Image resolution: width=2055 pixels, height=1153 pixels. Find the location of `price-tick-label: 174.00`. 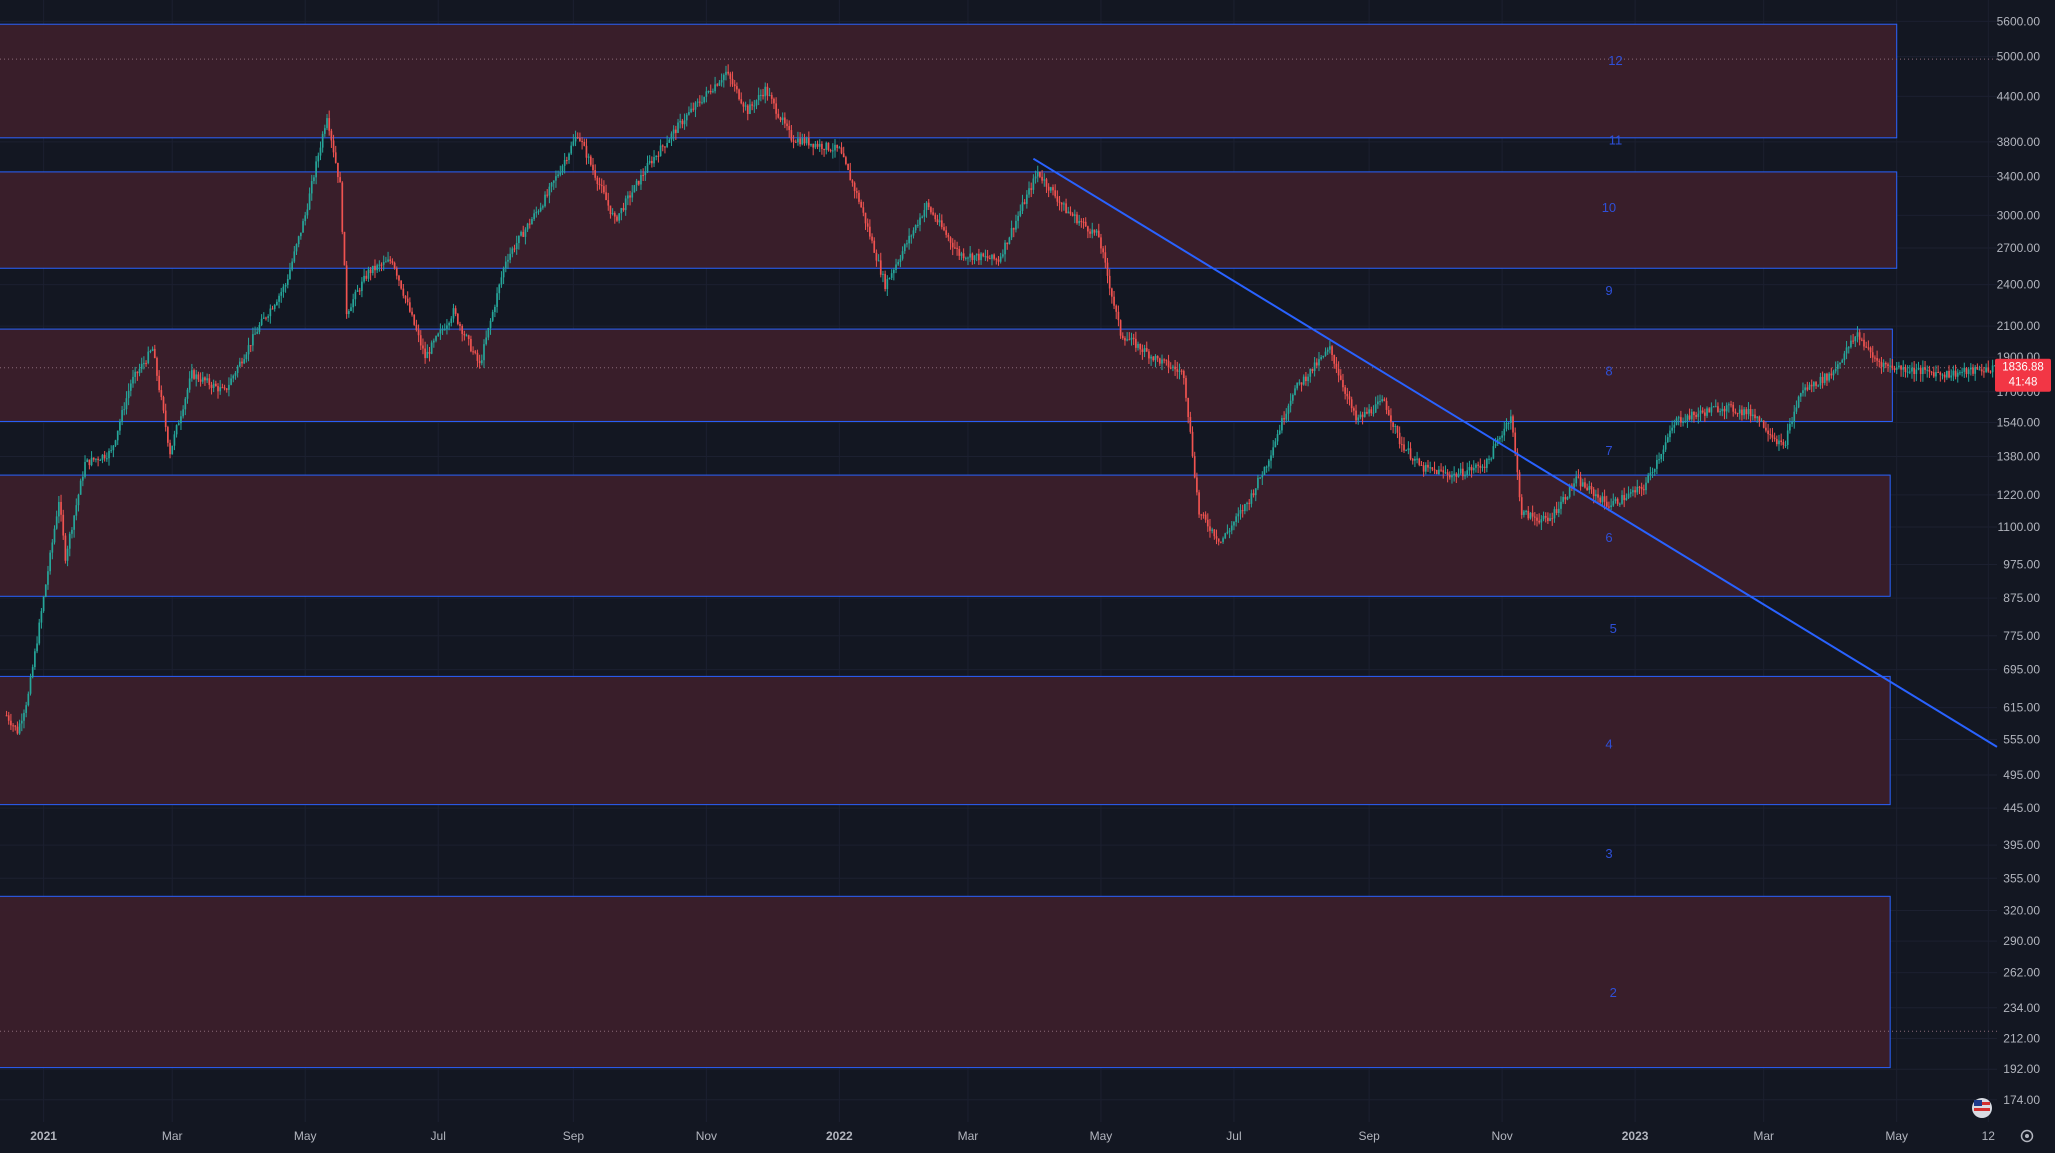

price-tick-label: 174.00 is located at coordinates (2021, 1100).